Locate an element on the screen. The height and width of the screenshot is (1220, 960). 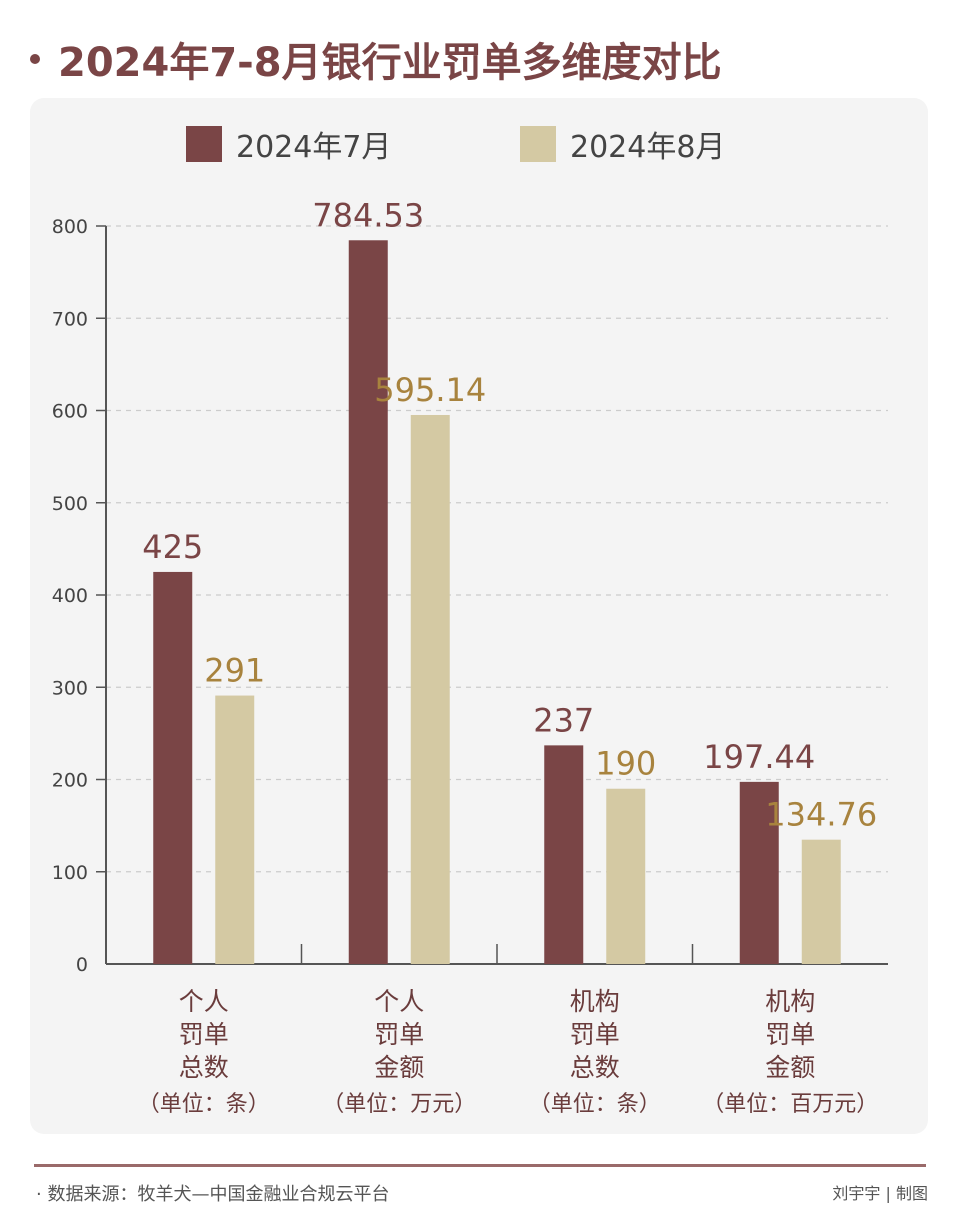
x-category-unit: （单位：百万元） is located at coordinates (790, 1104).